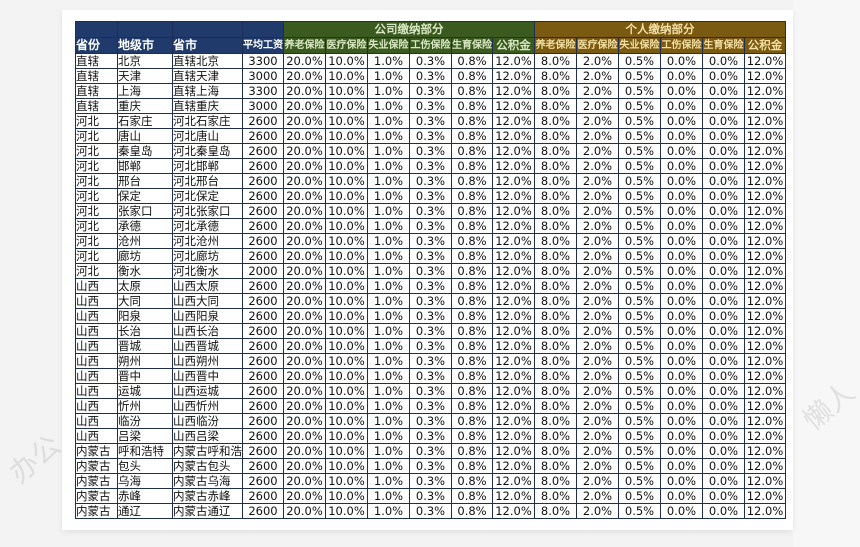 The image size is (860, 547). What do you see at coordinates (145, 196) in the screenshot?
I see `cell-city: 保定` at bounding box center [145, 196].